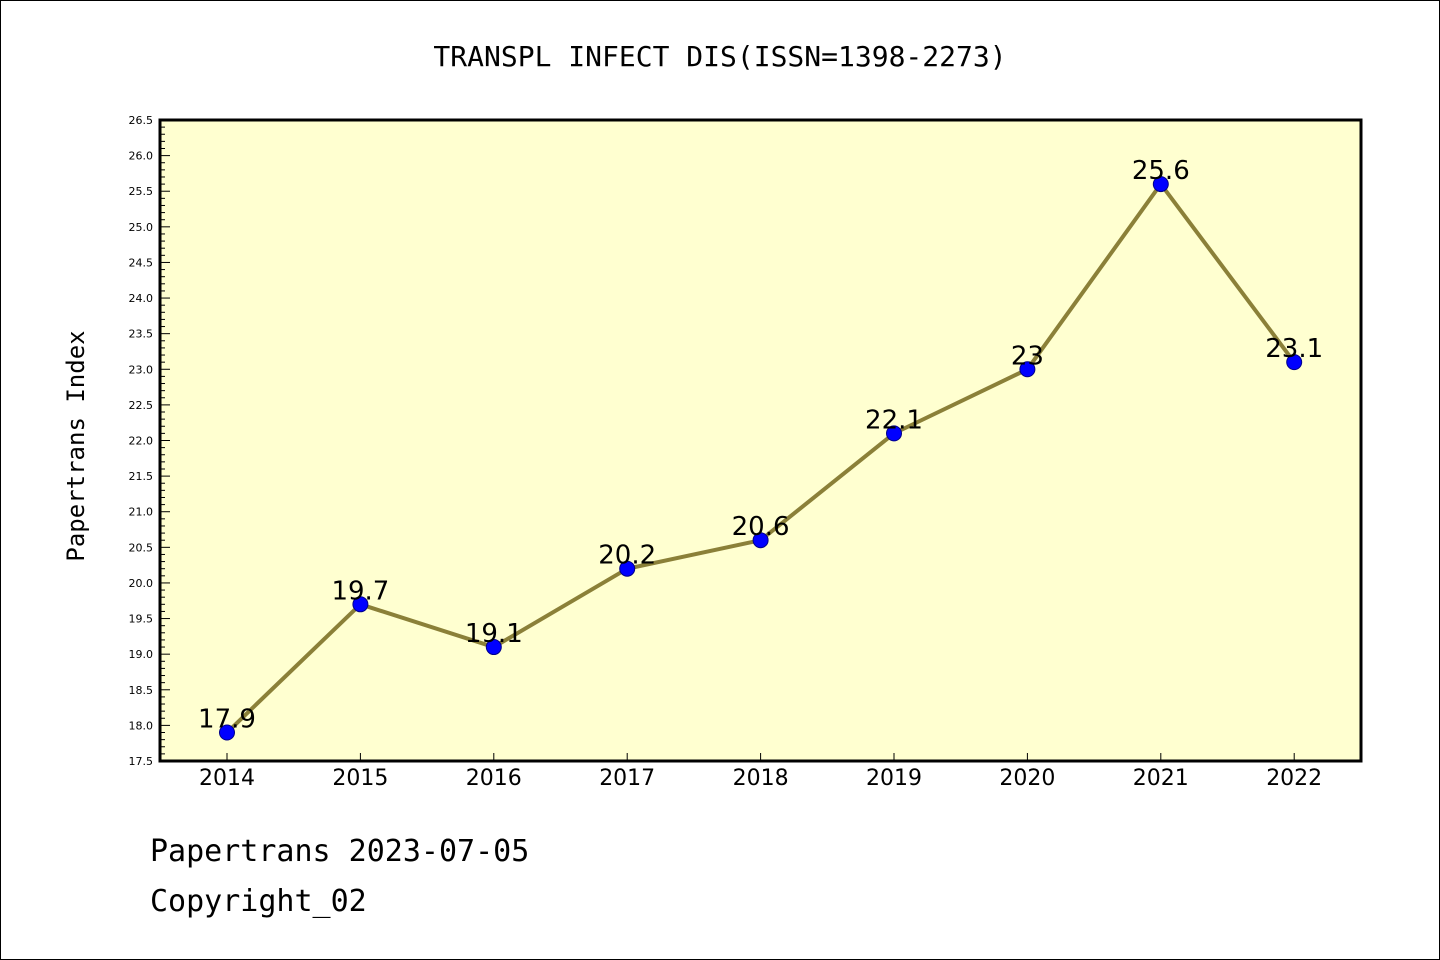 This screenshot has height=960, width=1440. Describe the element at coordinates (141, 583) in the screenshot. I see `y-tick-label: 20.0` at that location.